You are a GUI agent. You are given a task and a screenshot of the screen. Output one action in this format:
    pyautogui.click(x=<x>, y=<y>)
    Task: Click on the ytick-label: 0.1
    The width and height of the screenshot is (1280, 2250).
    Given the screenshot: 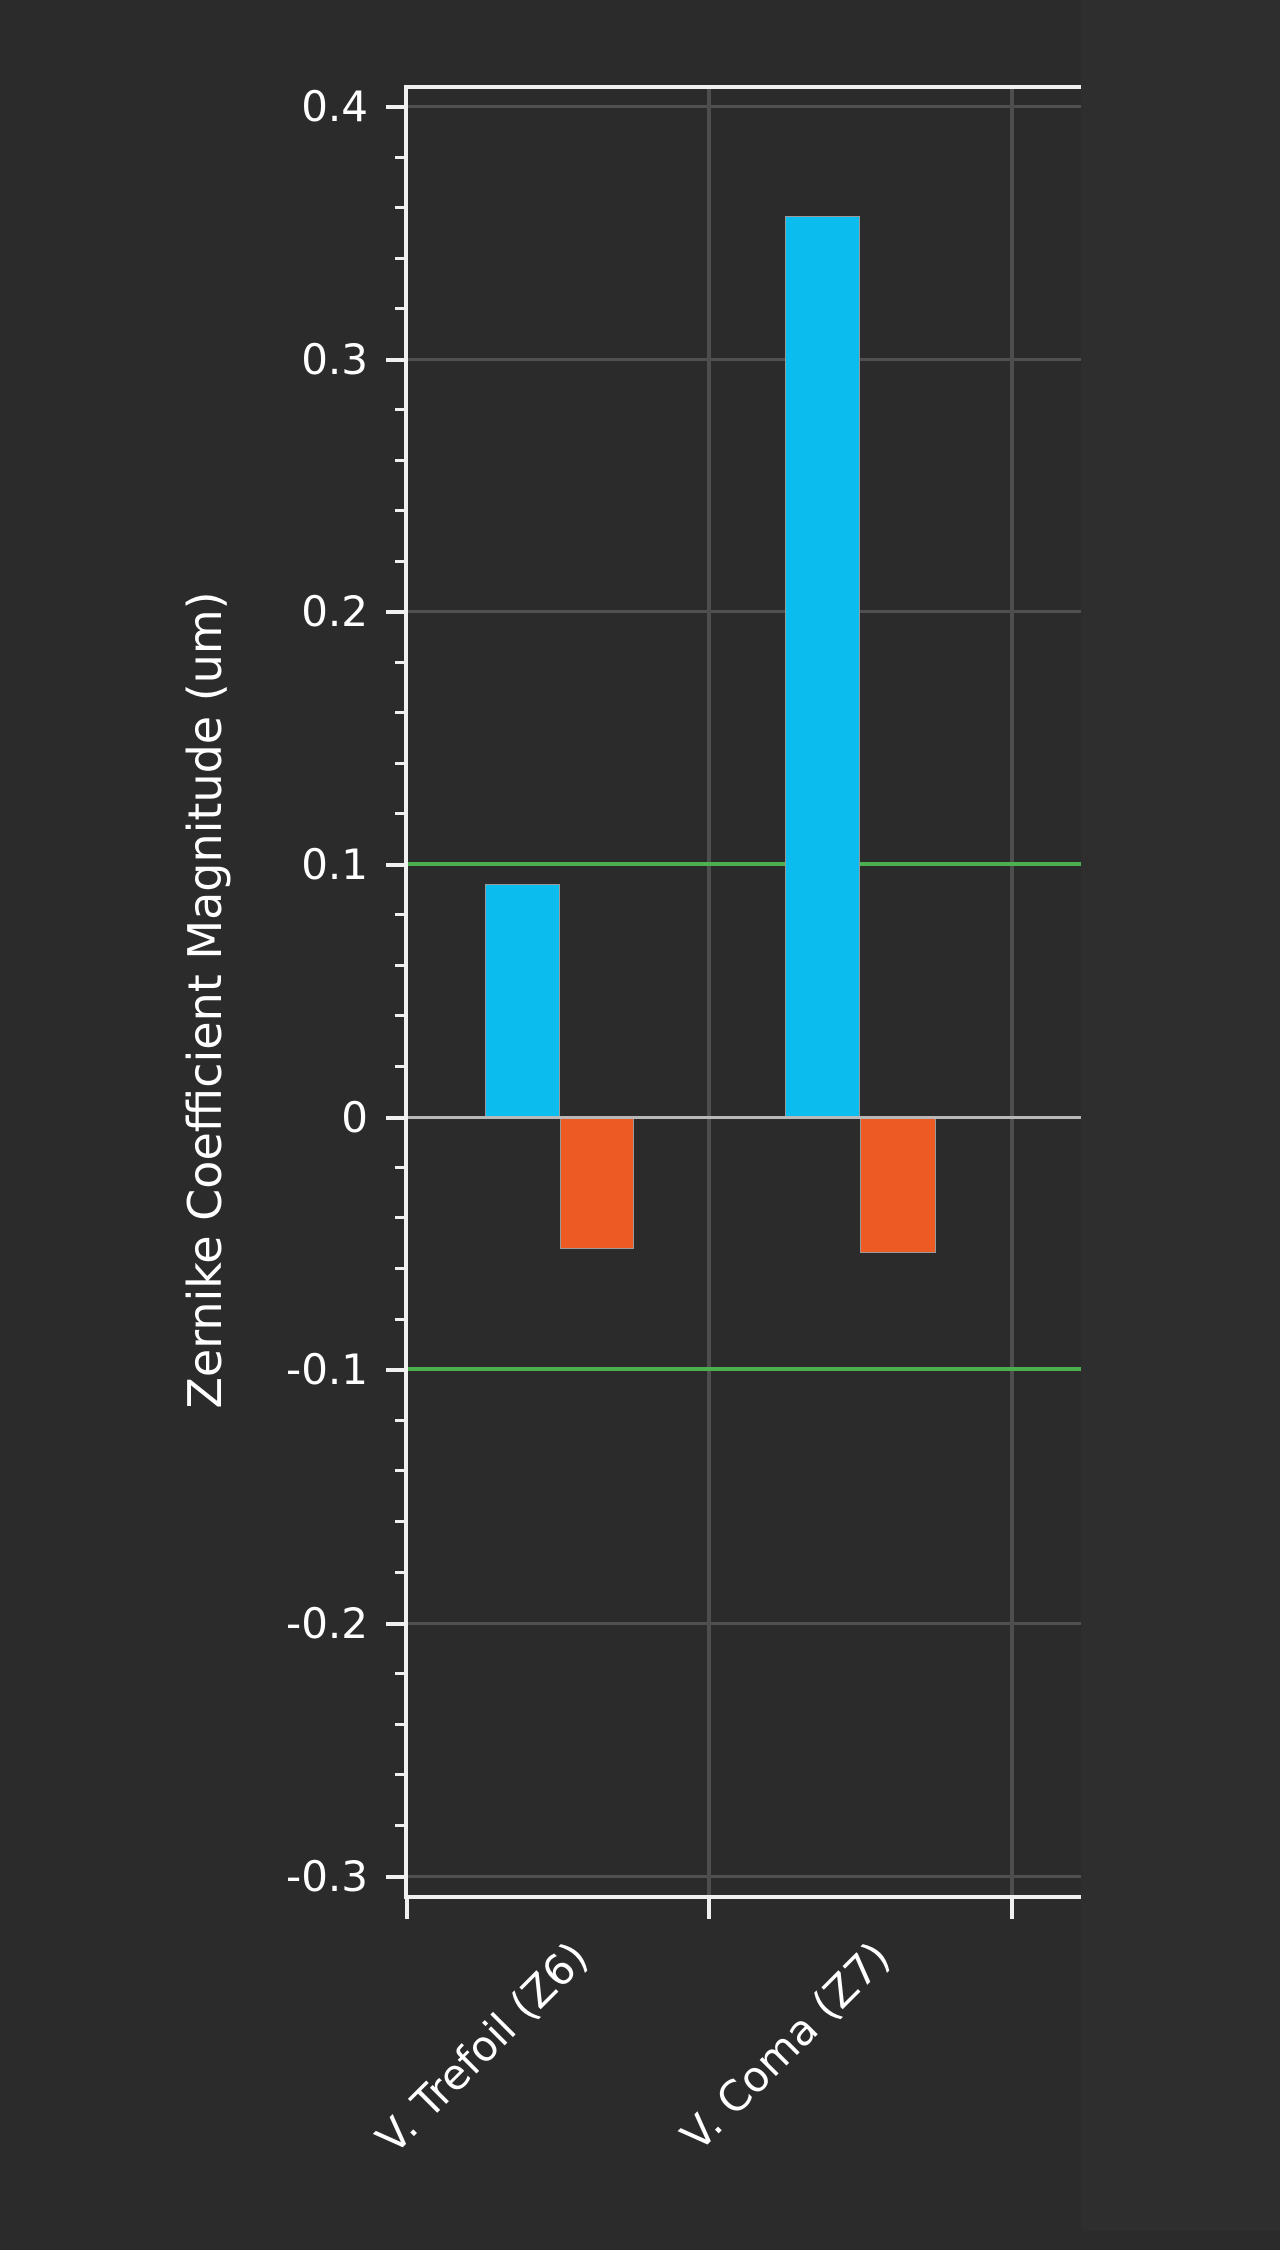 What is the action you would take?
    pyautogui.click(x=334, y=864)
    